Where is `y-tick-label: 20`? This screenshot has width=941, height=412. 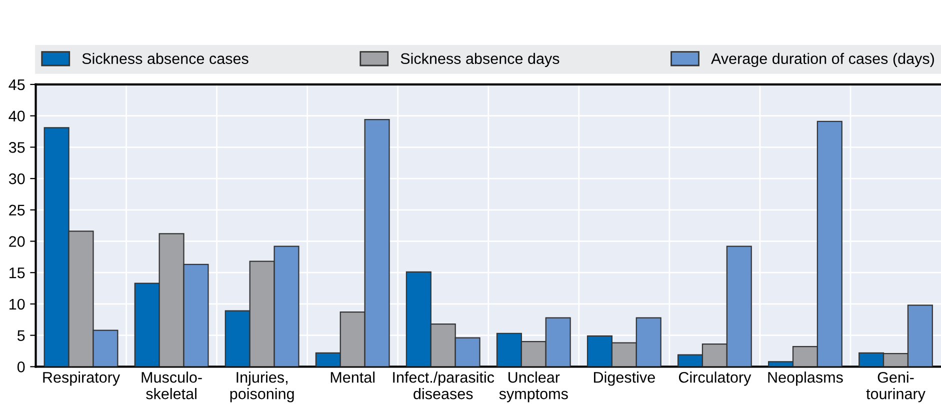
y-tick-label: 20 is located at coordinates (17, 241).